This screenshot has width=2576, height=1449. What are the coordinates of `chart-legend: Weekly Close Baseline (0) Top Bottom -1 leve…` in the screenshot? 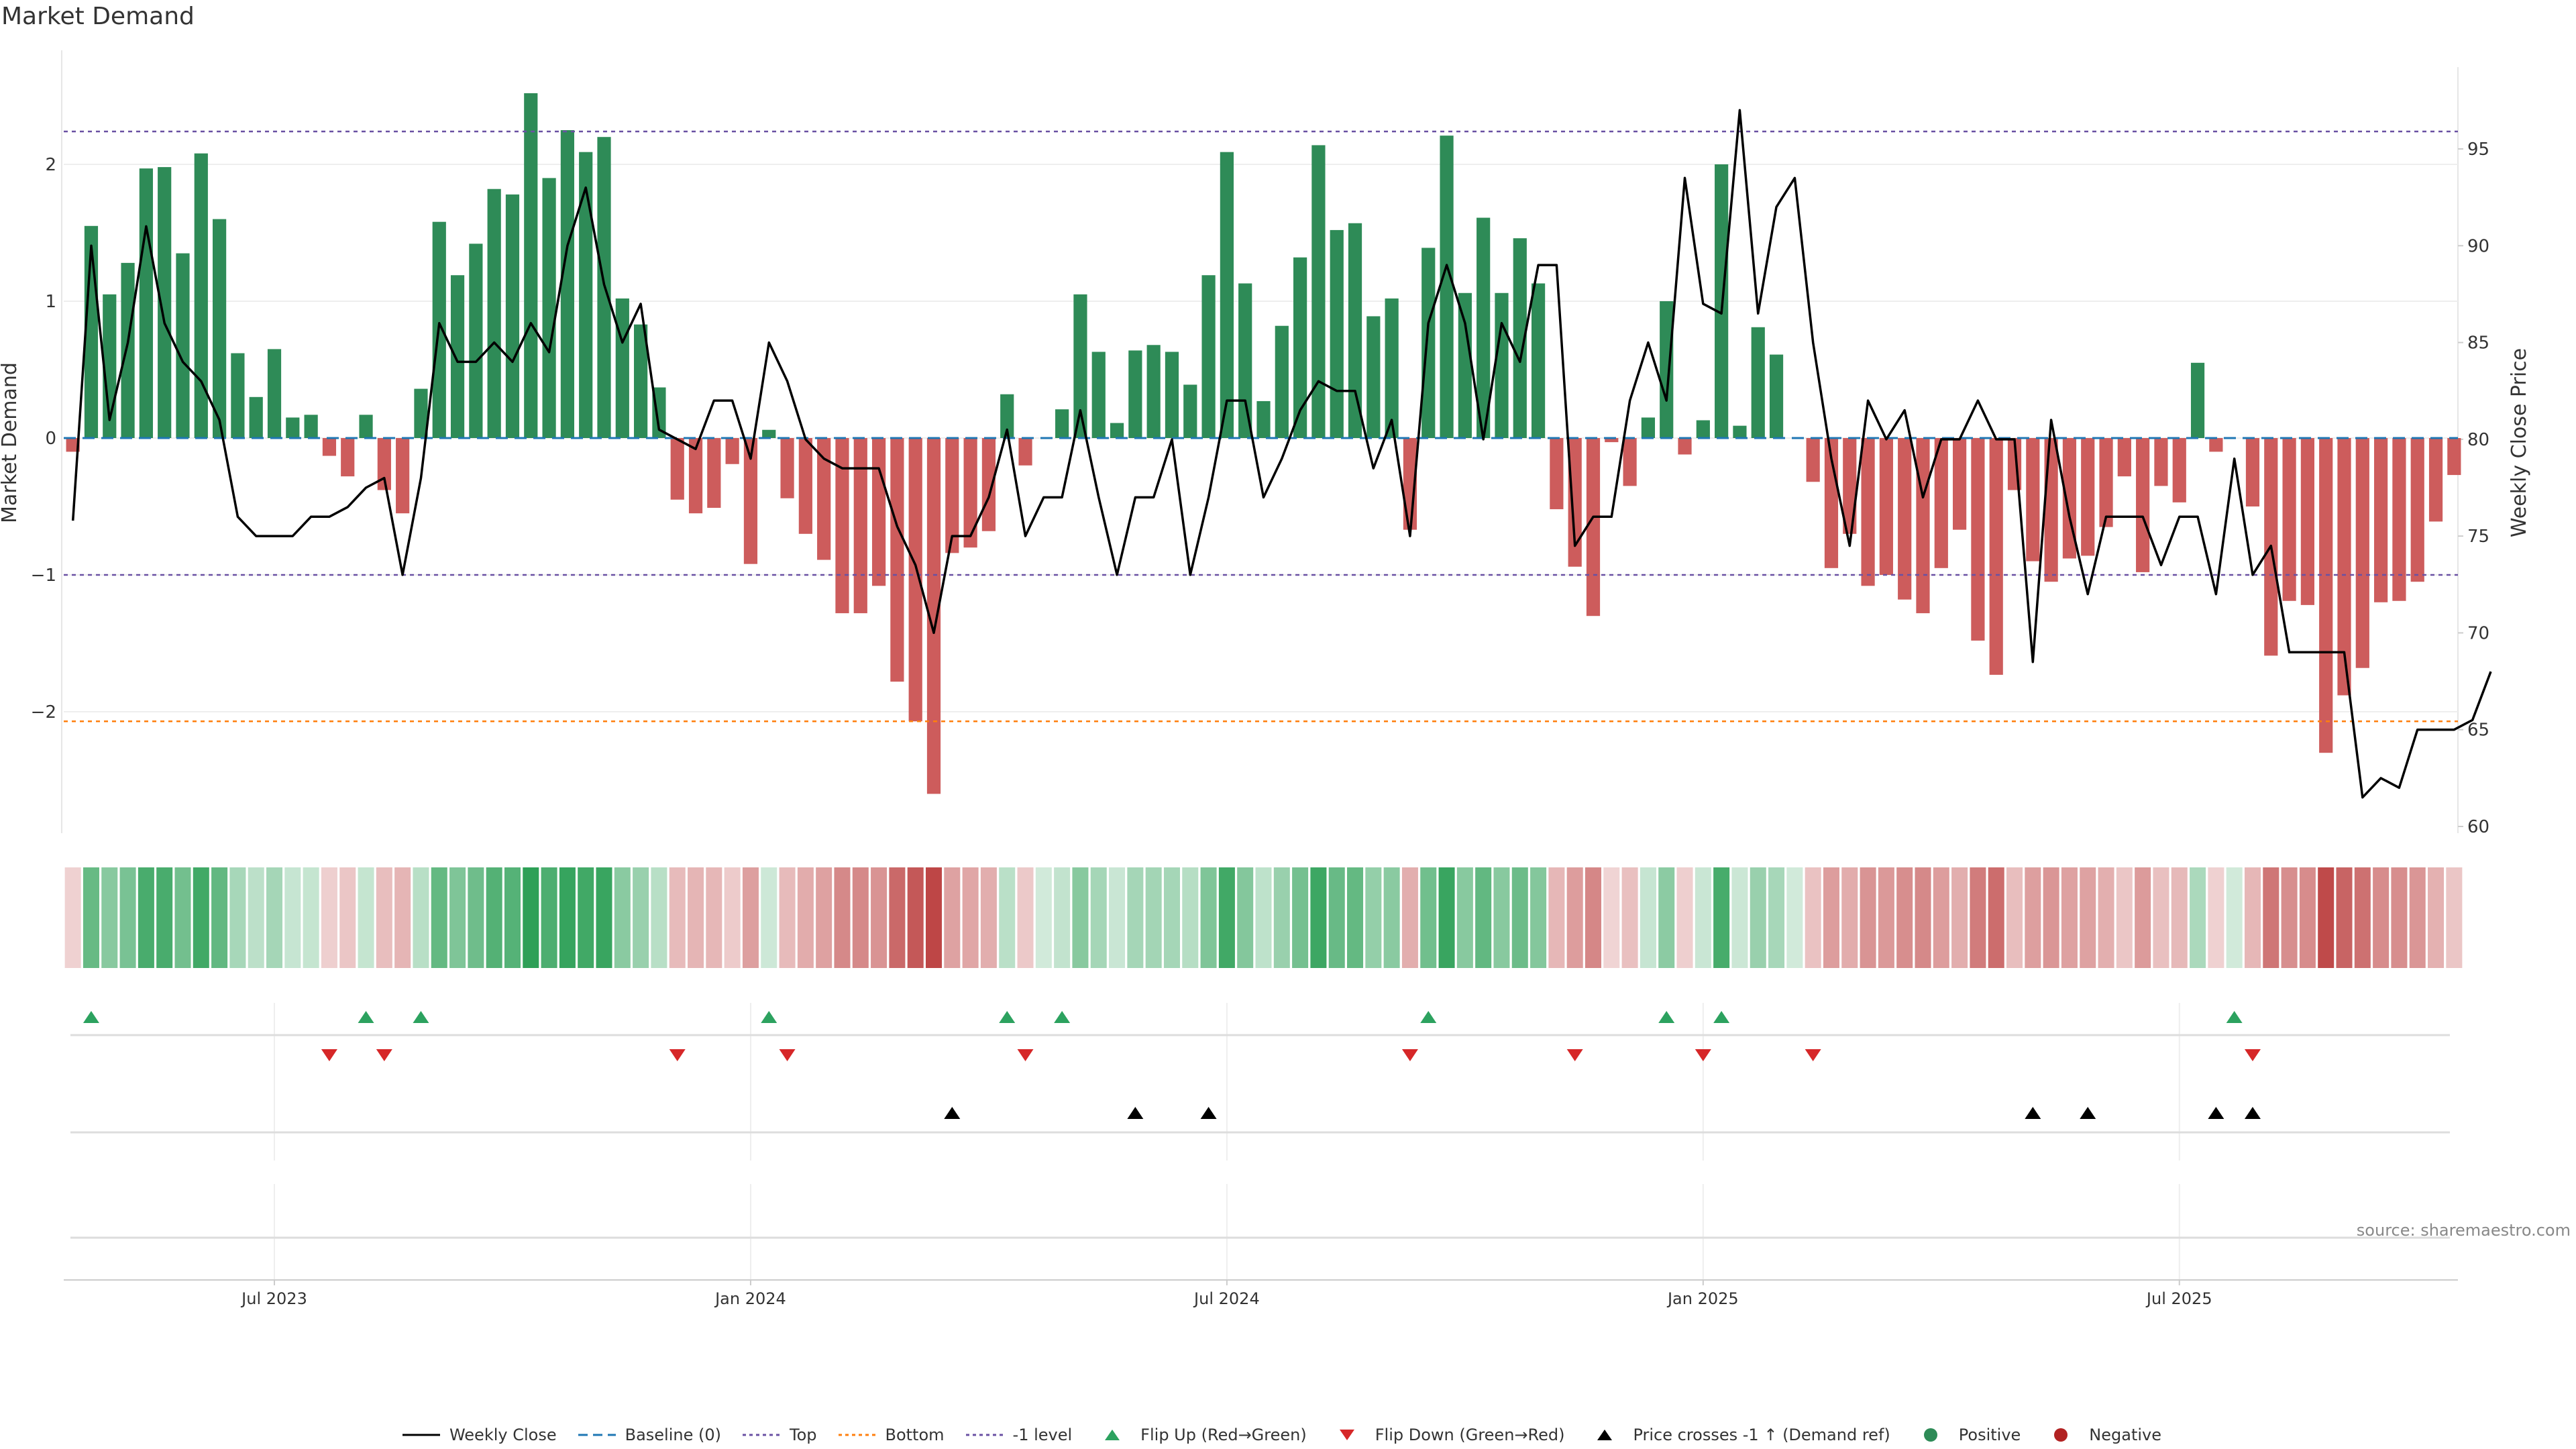 It's located at (1288, 1435).